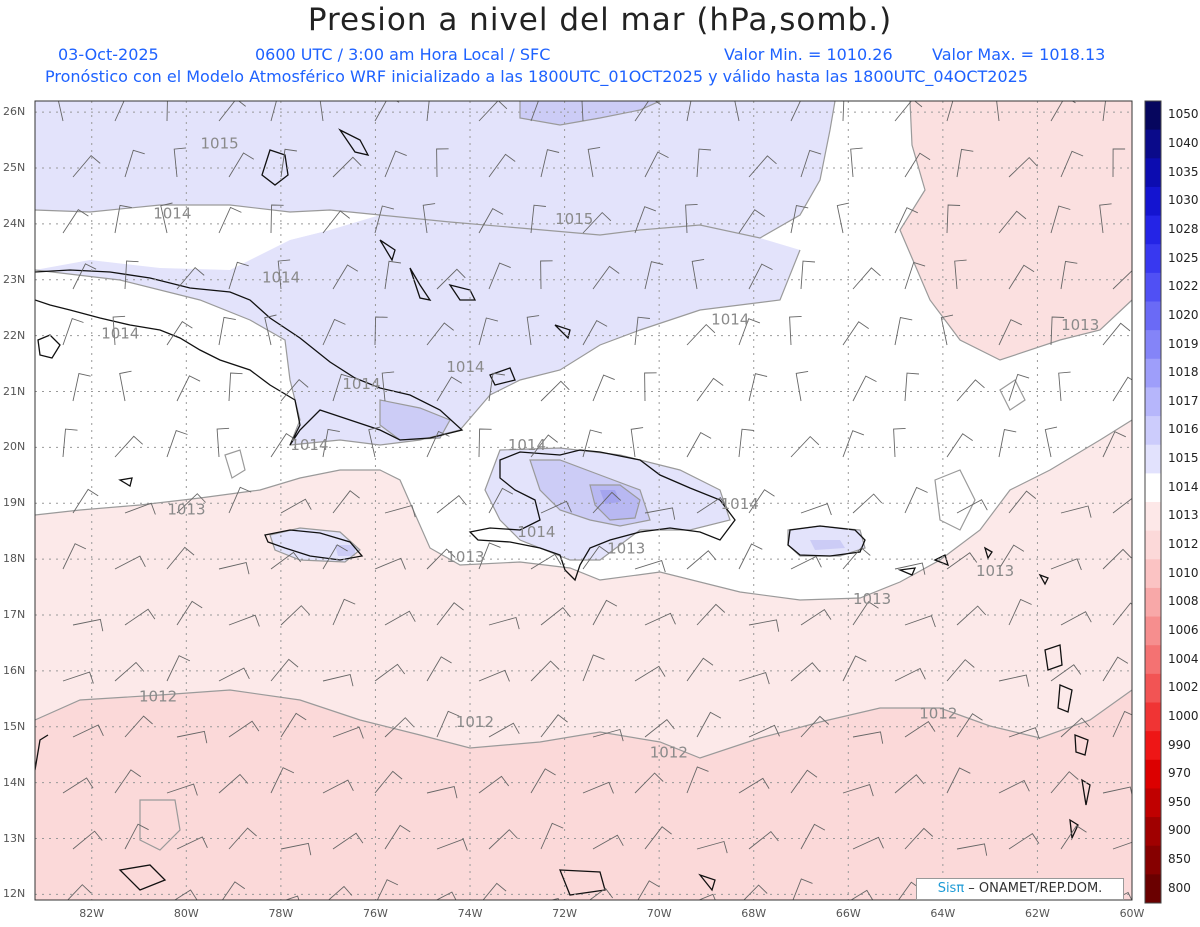  Describe the element at coordinates (1183, 143) in the screenshot. I see `colorbar-label: 1040` at that location.